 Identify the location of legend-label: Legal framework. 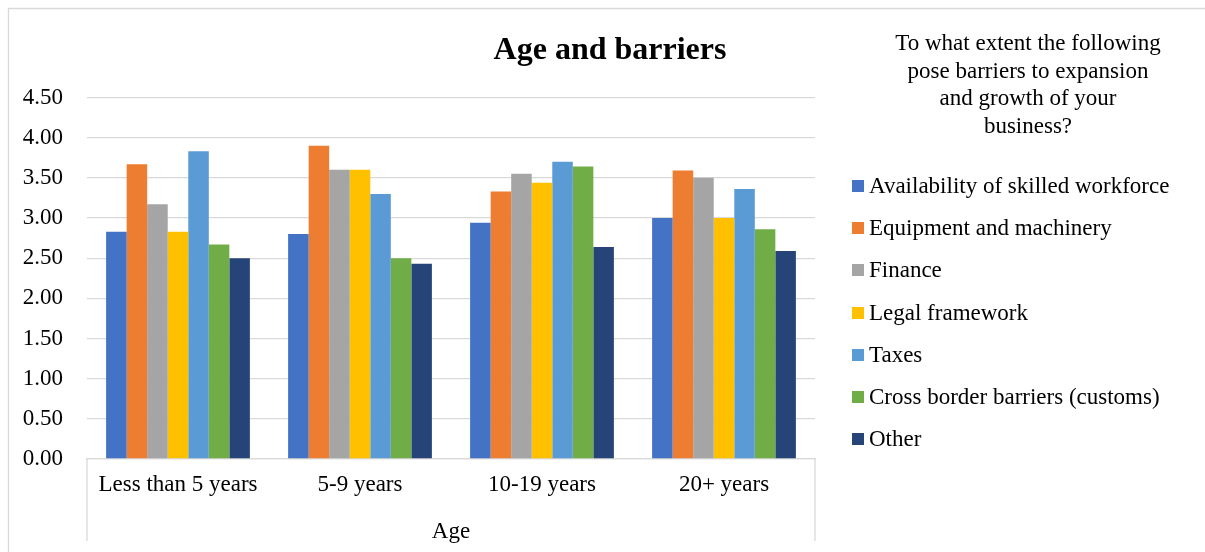
(949, 312).